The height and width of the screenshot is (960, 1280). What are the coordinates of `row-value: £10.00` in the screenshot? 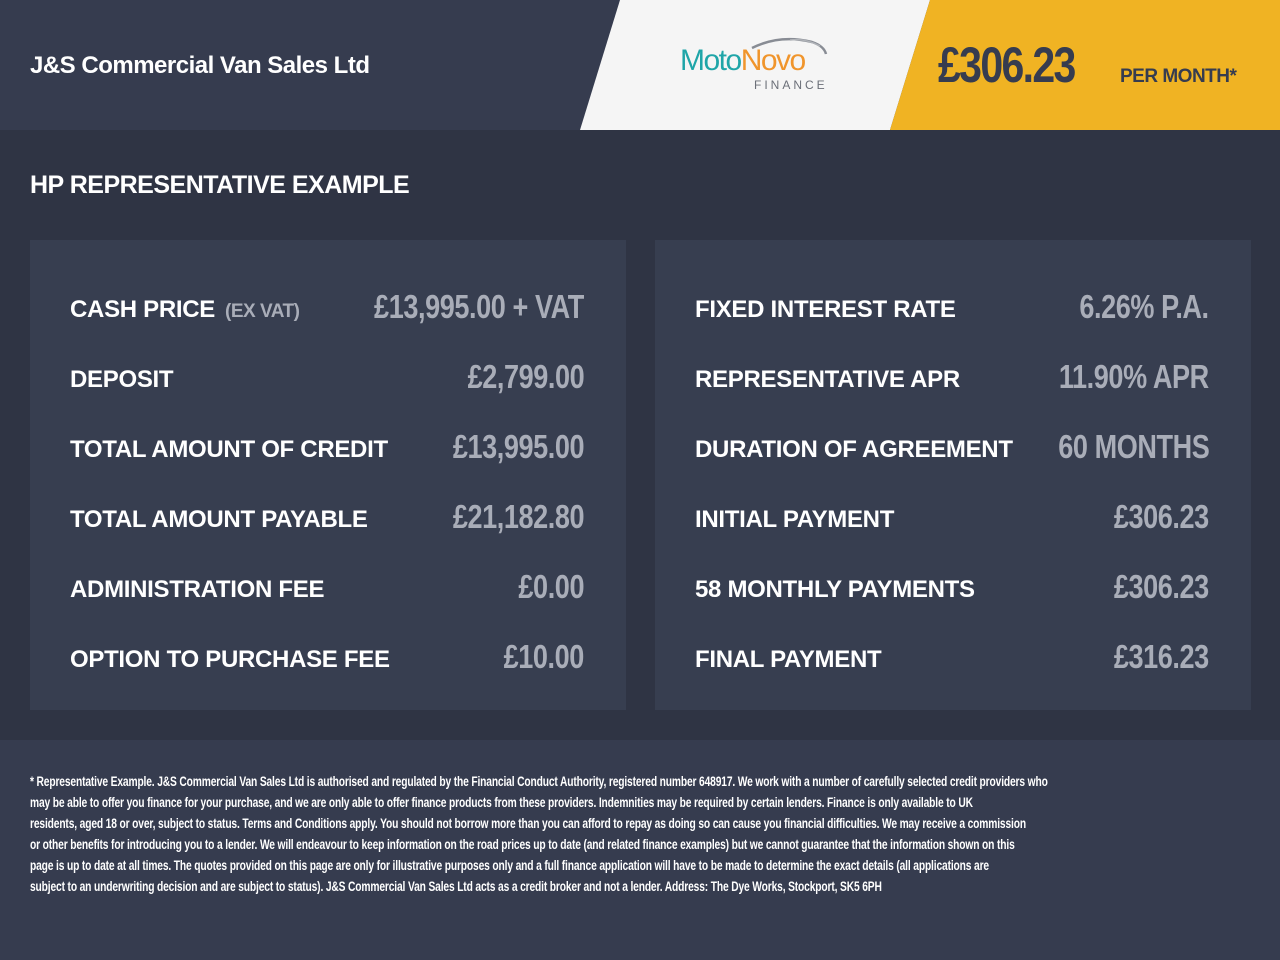 It's located at (544, 656).